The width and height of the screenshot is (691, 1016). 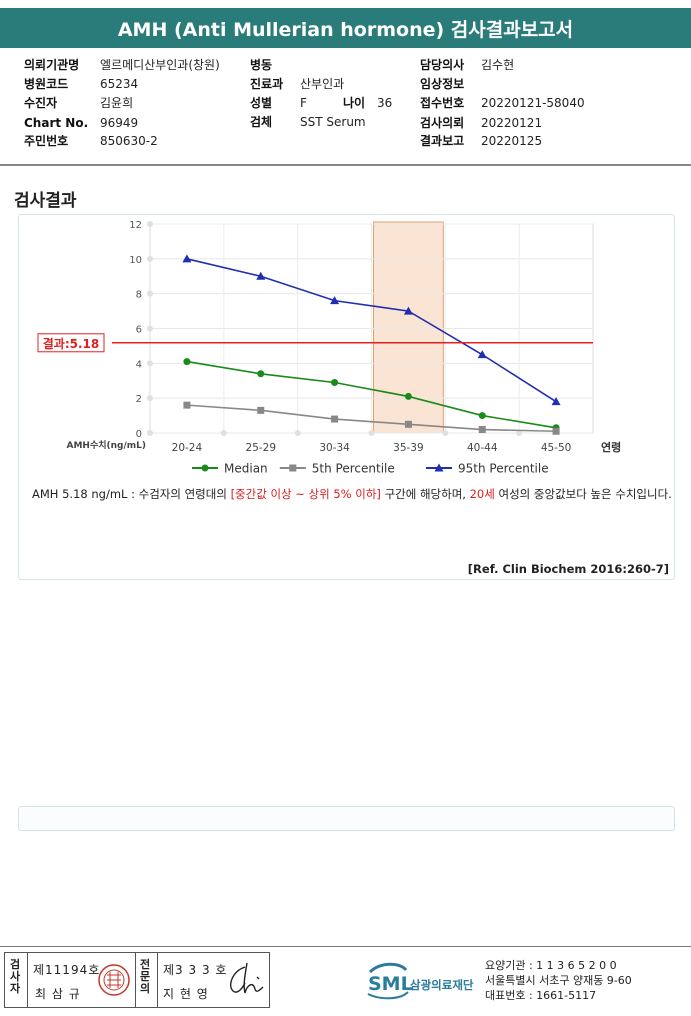 What do you see at coordinates (56, 123) in the screenshot?
I see `chart-label: Chart No.` at bounding box center [56, 123].